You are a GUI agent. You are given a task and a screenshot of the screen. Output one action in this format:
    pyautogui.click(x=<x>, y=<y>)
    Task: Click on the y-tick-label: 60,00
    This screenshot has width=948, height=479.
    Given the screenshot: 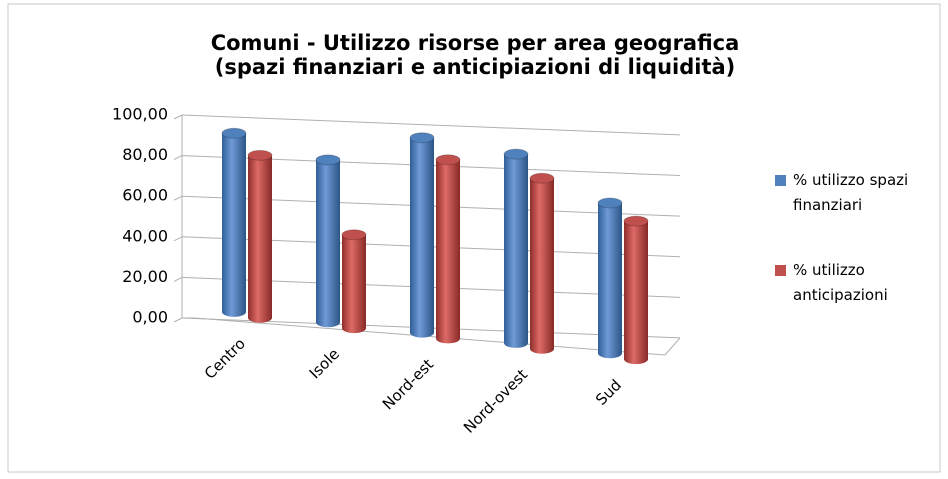 What is the action you would take?
    pyautogui.click(x=145, y=195)
    